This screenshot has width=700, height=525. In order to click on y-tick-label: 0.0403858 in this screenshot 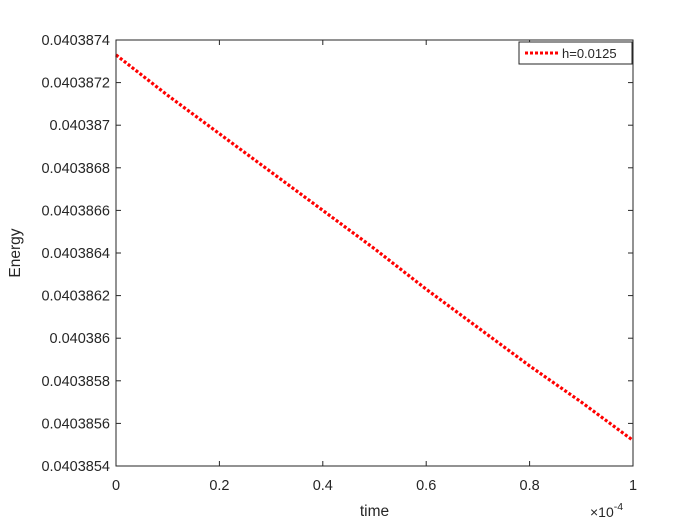, I will do `click(75, 382)`.